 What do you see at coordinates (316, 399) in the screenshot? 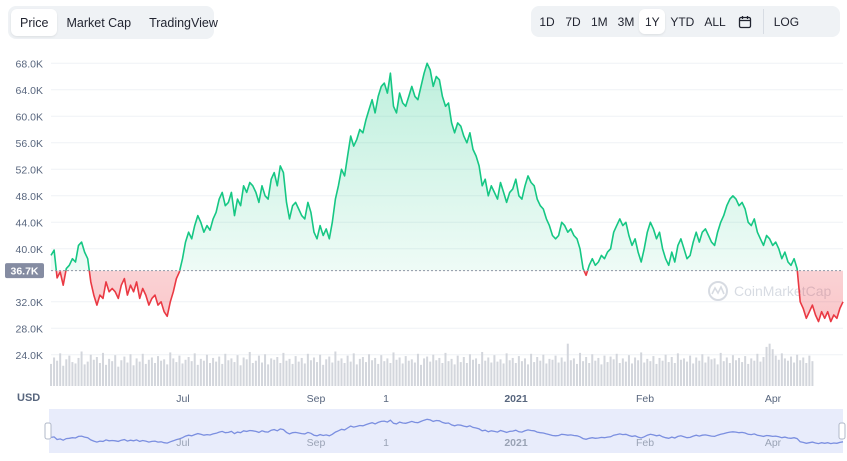
I see `x-tick-label: Sep` at bounding box center [316, 399].